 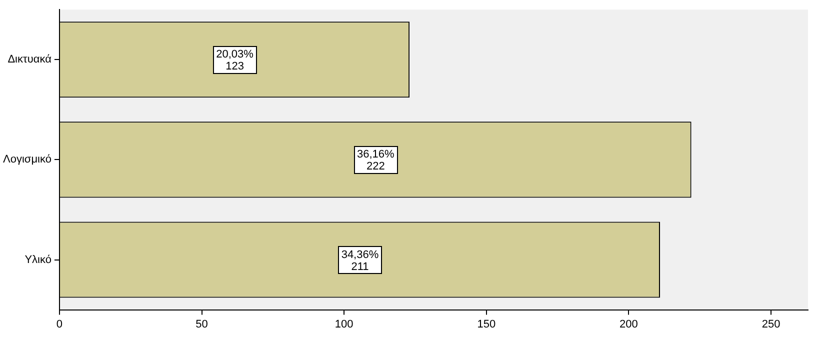 I want to click on x-tick-label: 50, so click(x=202, y=324).